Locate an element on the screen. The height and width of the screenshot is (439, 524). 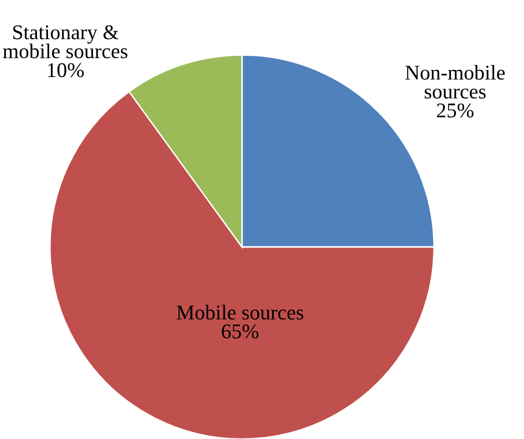
data-label: 10% is located at coordinates (66, 70).